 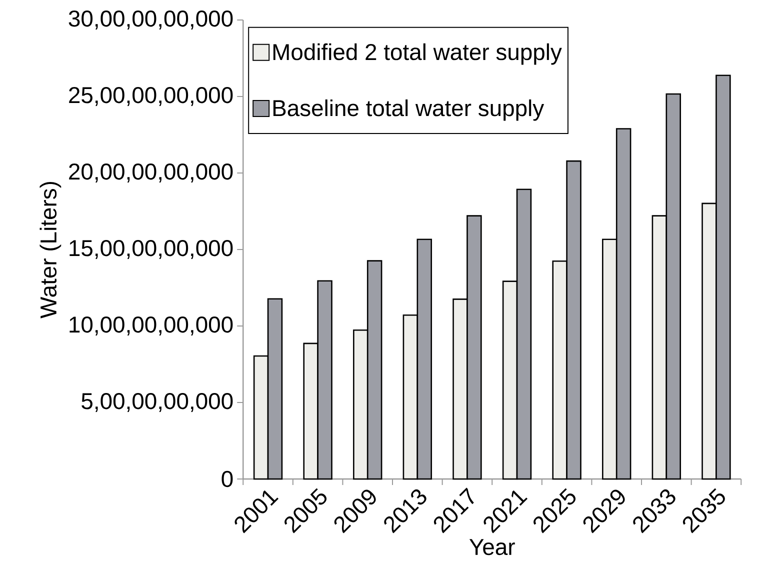 What do you see at coordinates (157, 402) in the screenshot?
I see `y-tick-label: 5,00,00,00,000` at bounding box center [157, 402].